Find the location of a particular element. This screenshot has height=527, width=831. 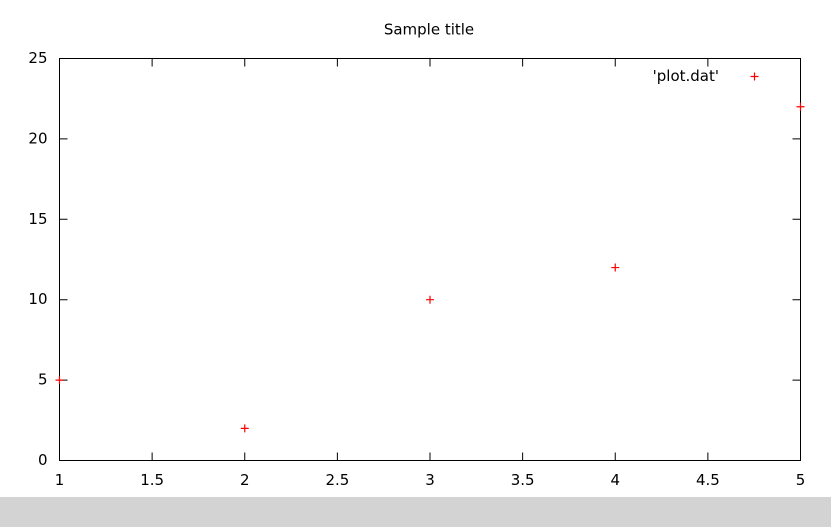

y-tick-label: 15 is located at coordinates (37, 219).